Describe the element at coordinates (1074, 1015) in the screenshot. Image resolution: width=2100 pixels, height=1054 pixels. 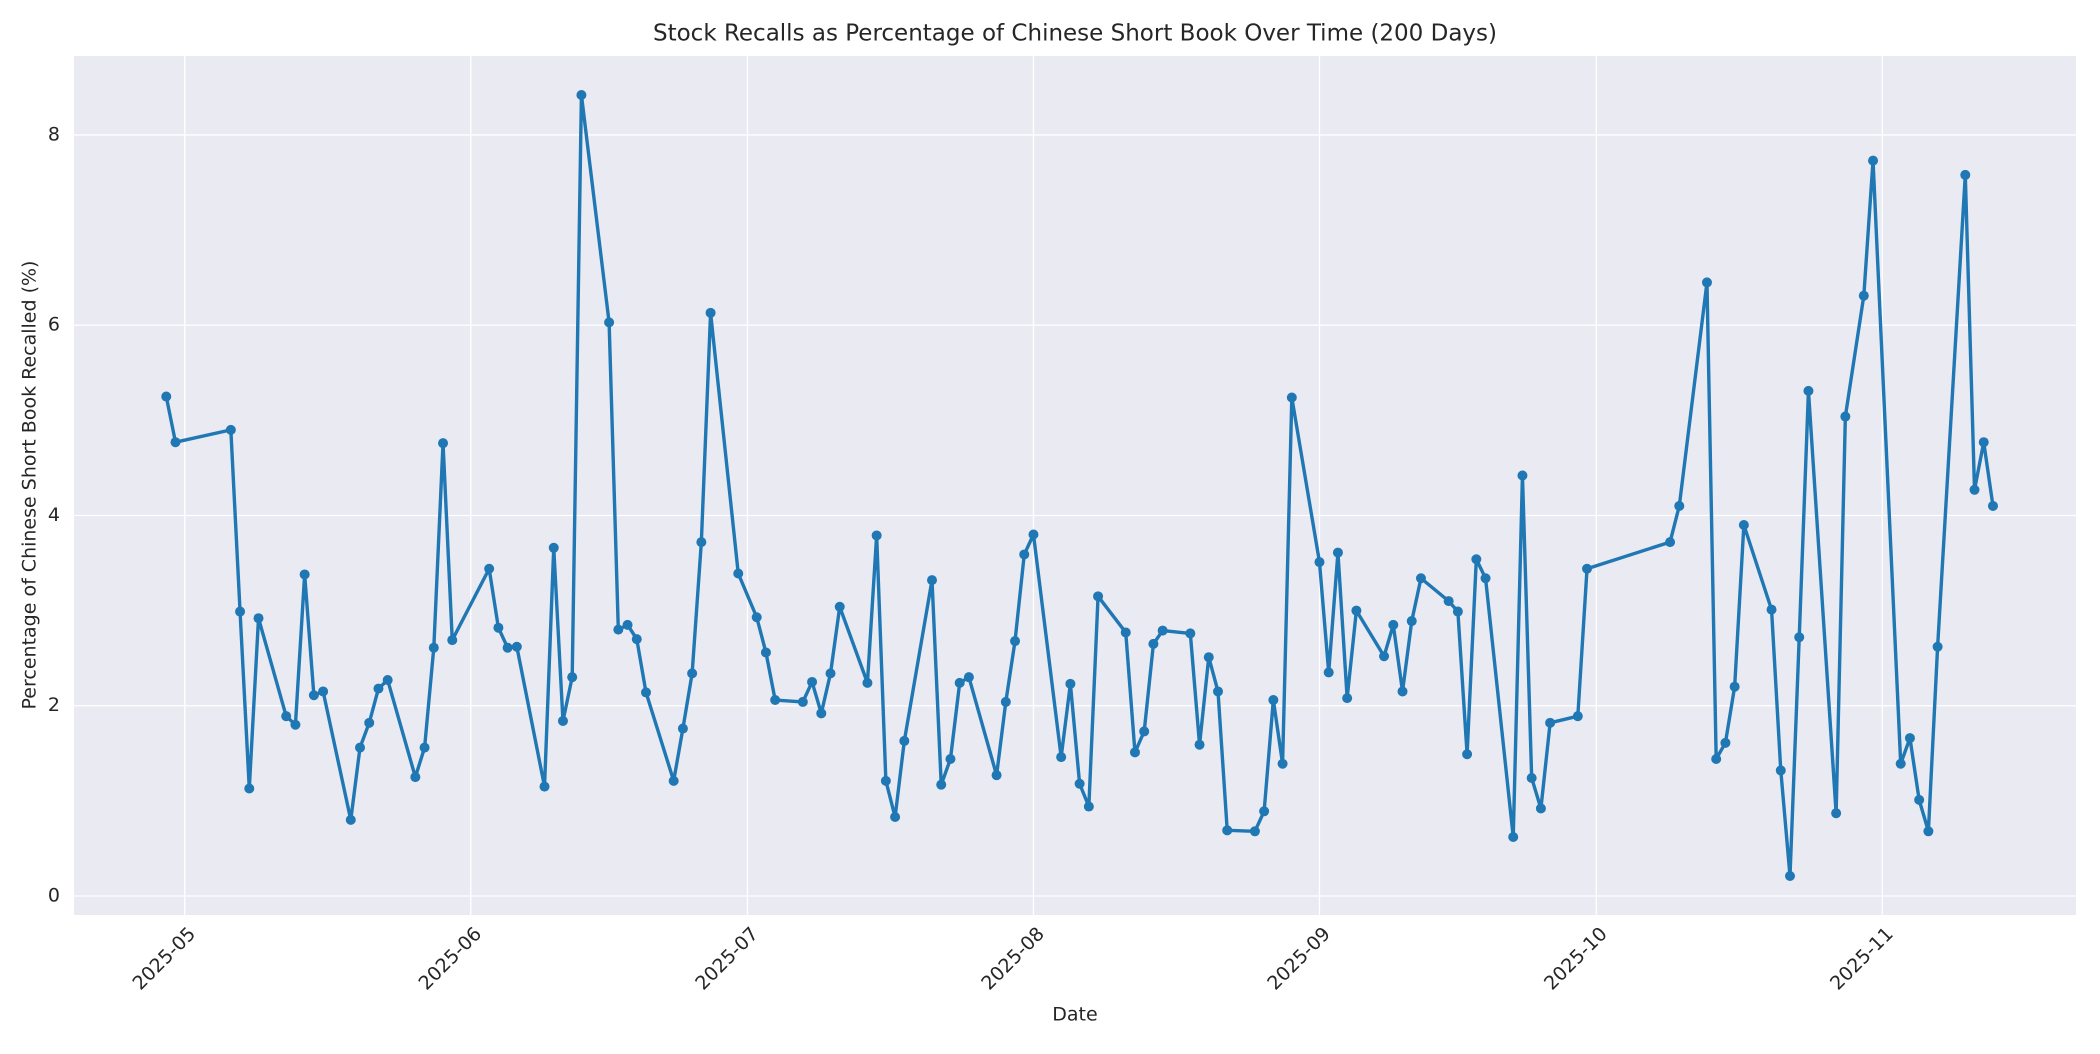
I see `x-axis-label: Date` at that location.